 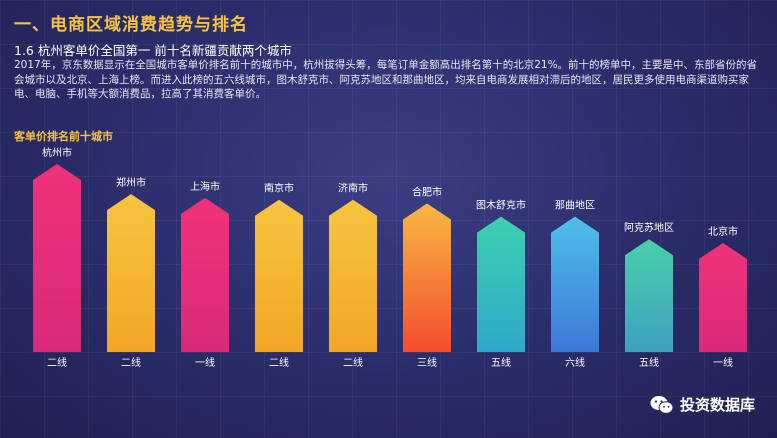 I want to click on city-label: 合肥市, so click(x=427, y=191).